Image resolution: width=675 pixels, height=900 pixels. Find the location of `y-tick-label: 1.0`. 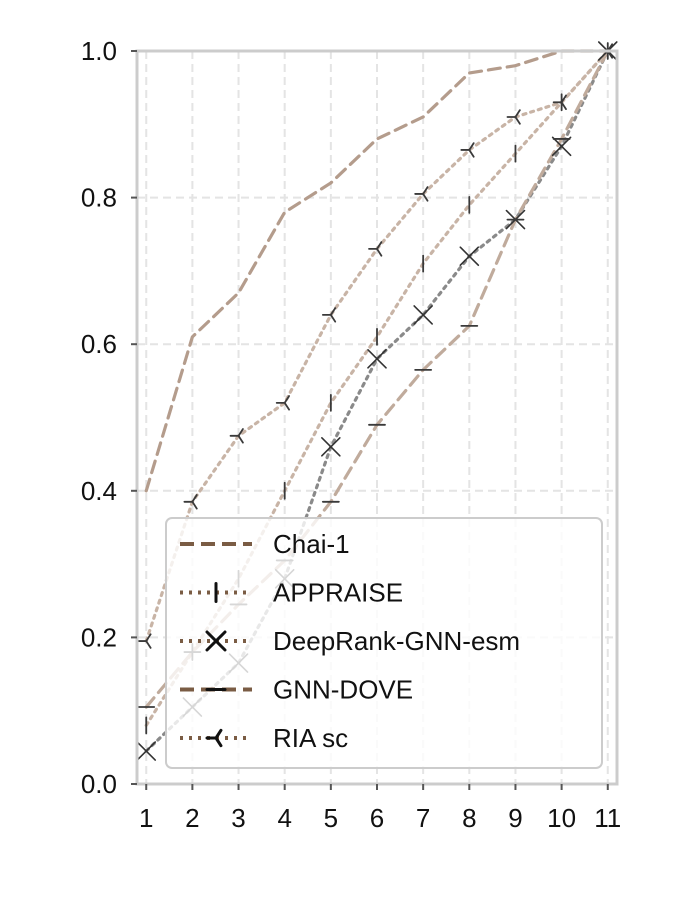

y-tick-label: 1.0 is located at coordinates (99, 51).